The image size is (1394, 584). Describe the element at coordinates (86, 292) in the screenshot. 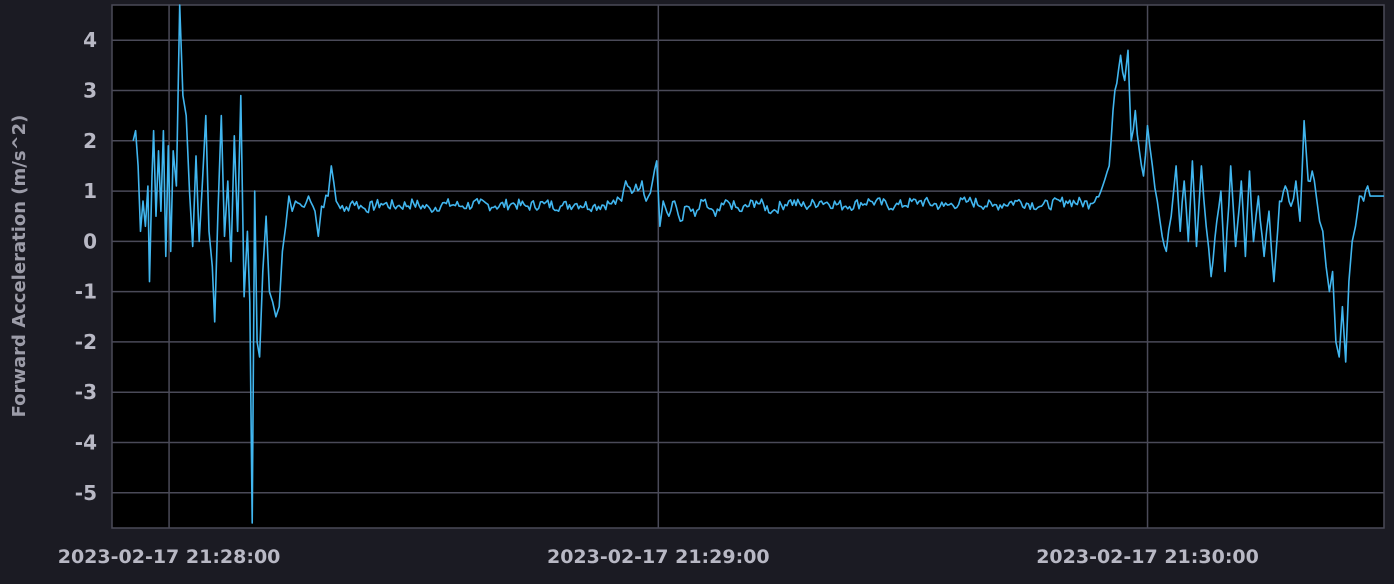

I see `y-tick-label: -1` at that location.